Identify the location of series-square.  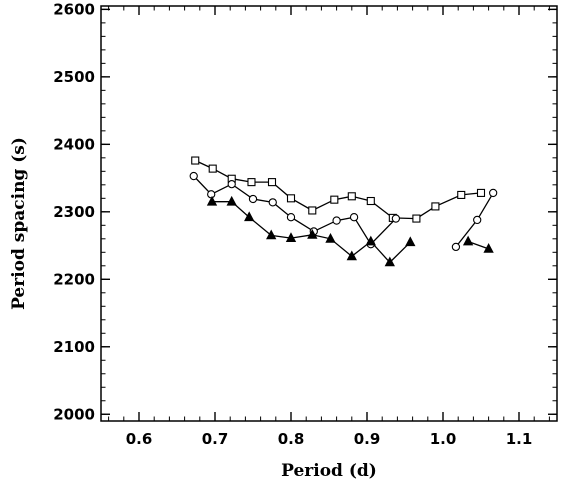
(338, 189).